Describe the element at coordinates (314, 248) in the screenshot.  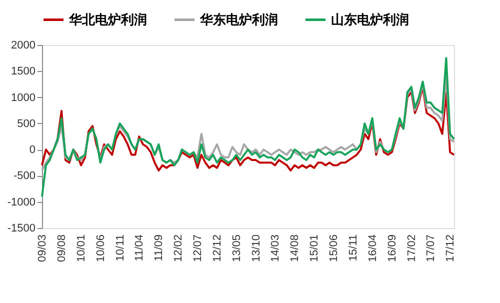
I see `x-tick-label: 15/01` at that location.